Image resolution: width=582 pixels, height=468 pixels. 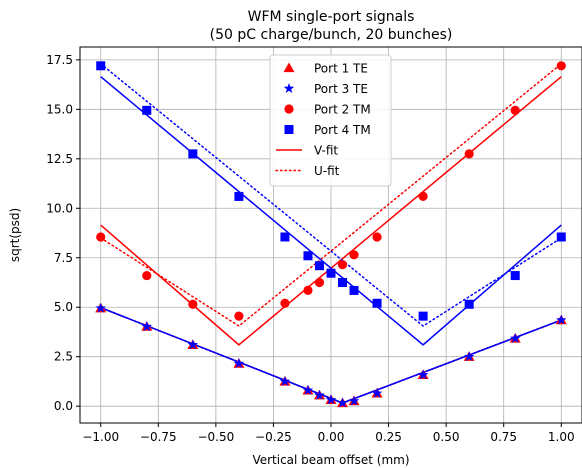 I want to click on legend-marker-port-4-tm, so click(x=289, y=129).